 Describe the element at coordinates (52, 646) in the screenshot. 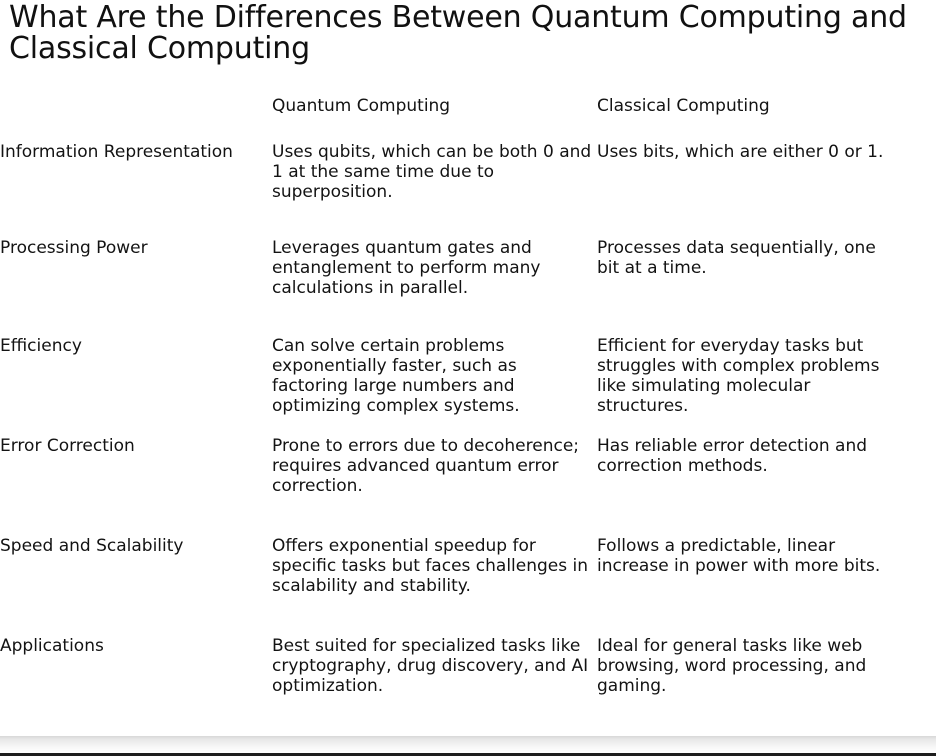

I see `row-label-applications: Applications` at that location.